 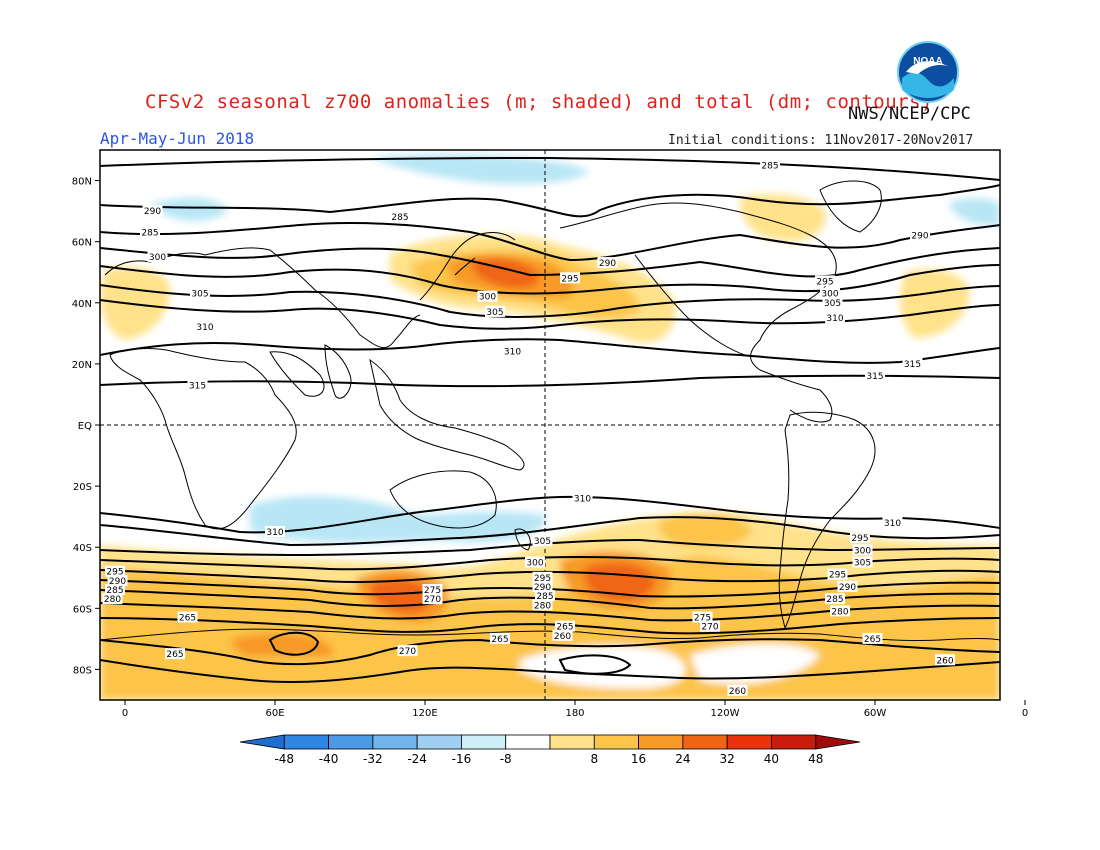 I want to click on lon-tick-label: 120E, so click(x=424, y=713).